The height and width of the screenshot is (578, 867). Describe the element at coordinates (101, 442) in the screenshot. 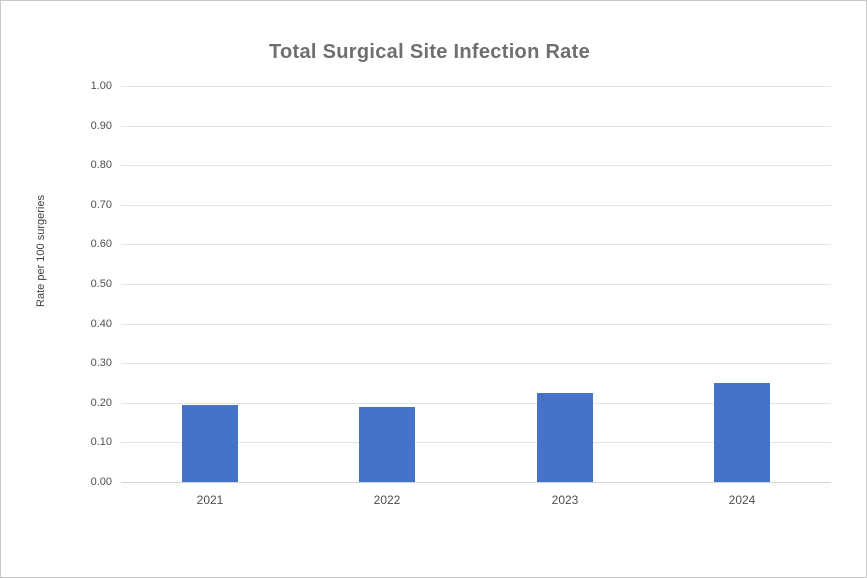

I see `y-tick-label: 0.10` at that location.